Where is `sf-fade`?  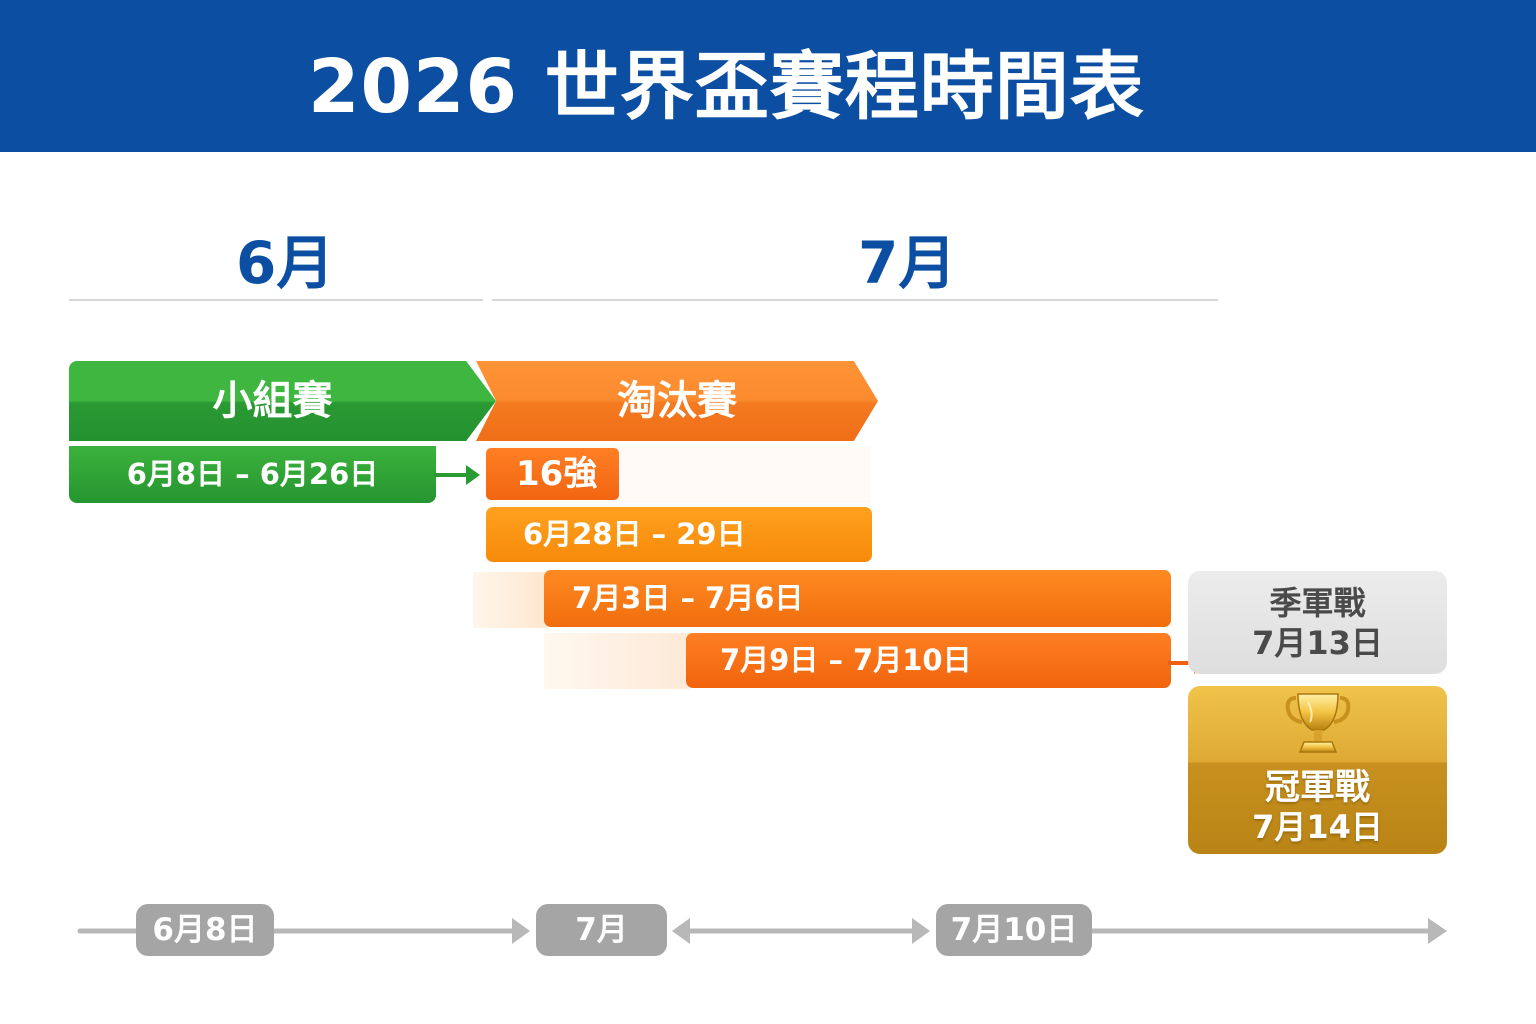 sf-fade is located at coordinates (616, 661).